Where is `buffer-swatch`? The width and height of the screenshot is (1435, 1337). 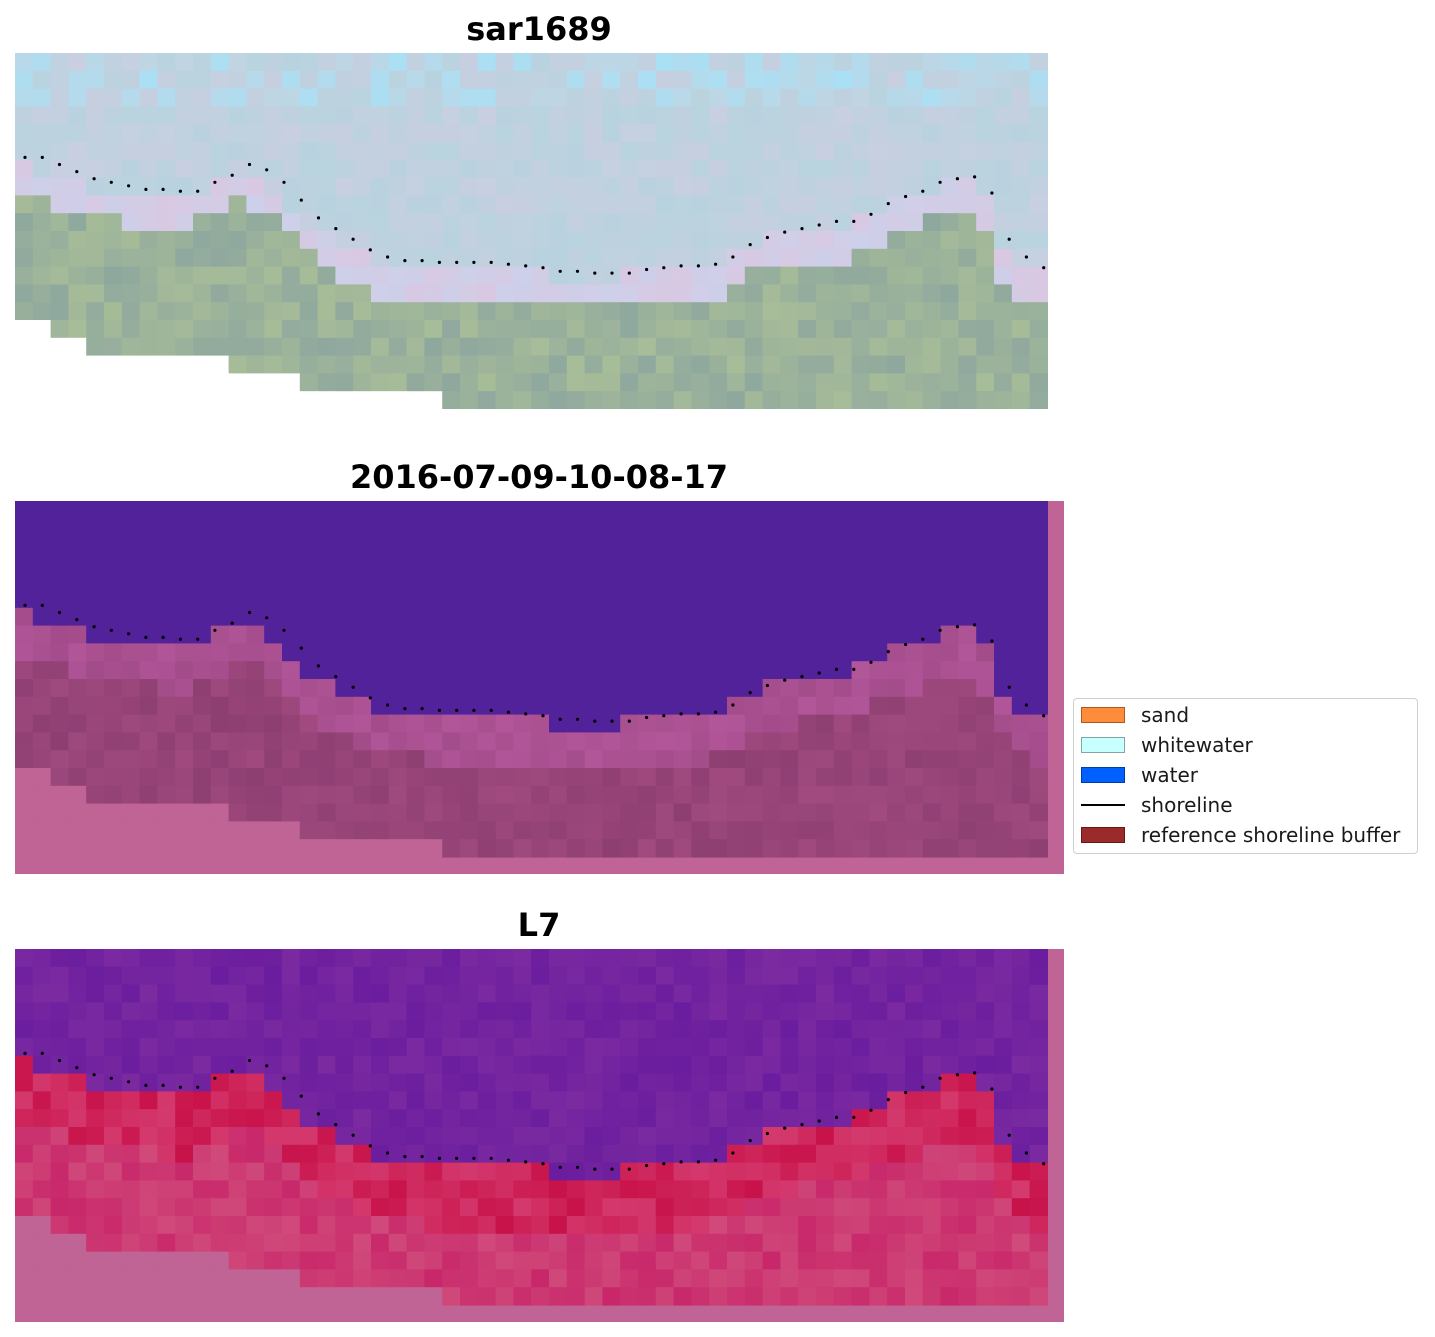 buffer-swatch is located at coordinates (1103, 835).